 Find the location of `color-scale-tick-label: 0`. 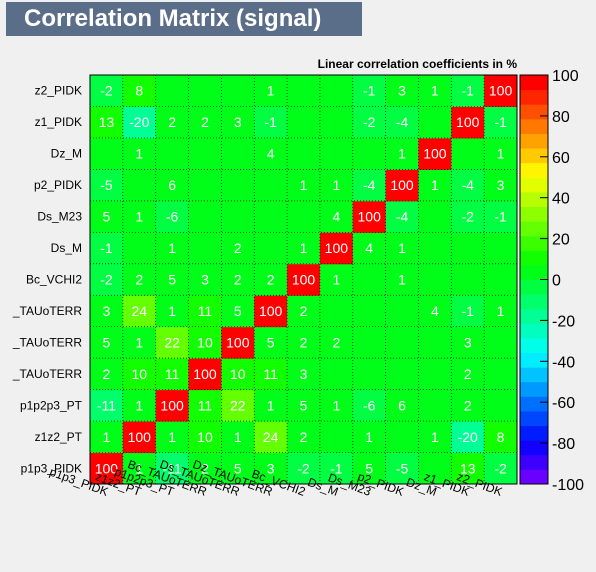

color-scale-tick-label: 0 is located at coordinates (556, 281).